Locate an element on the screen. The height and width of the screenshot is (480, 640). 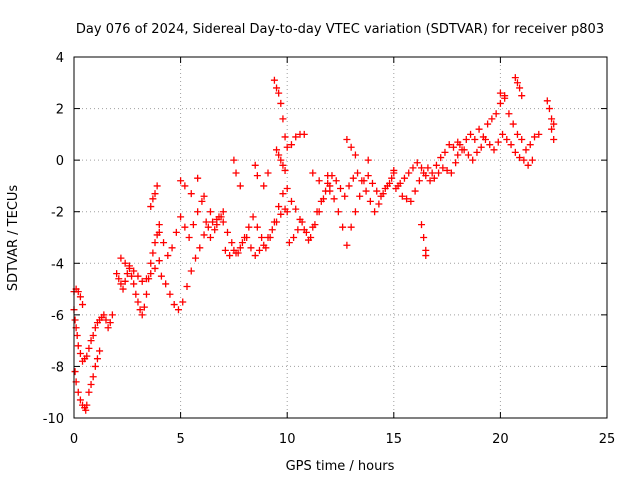
x-tick-label: 25 is located at coordinates (607, 439).